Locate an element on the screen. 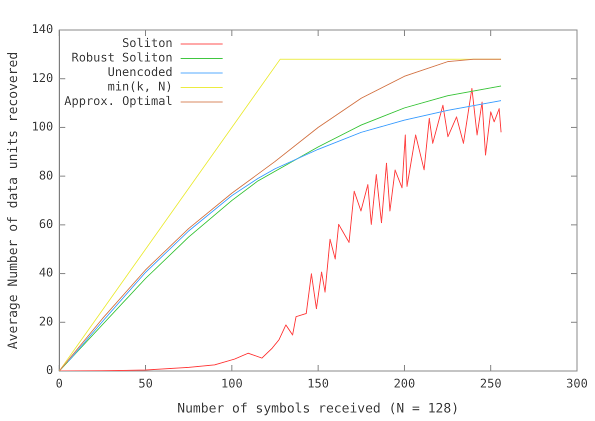  y-tick-label: 0 is located at coordinates (50, 370).